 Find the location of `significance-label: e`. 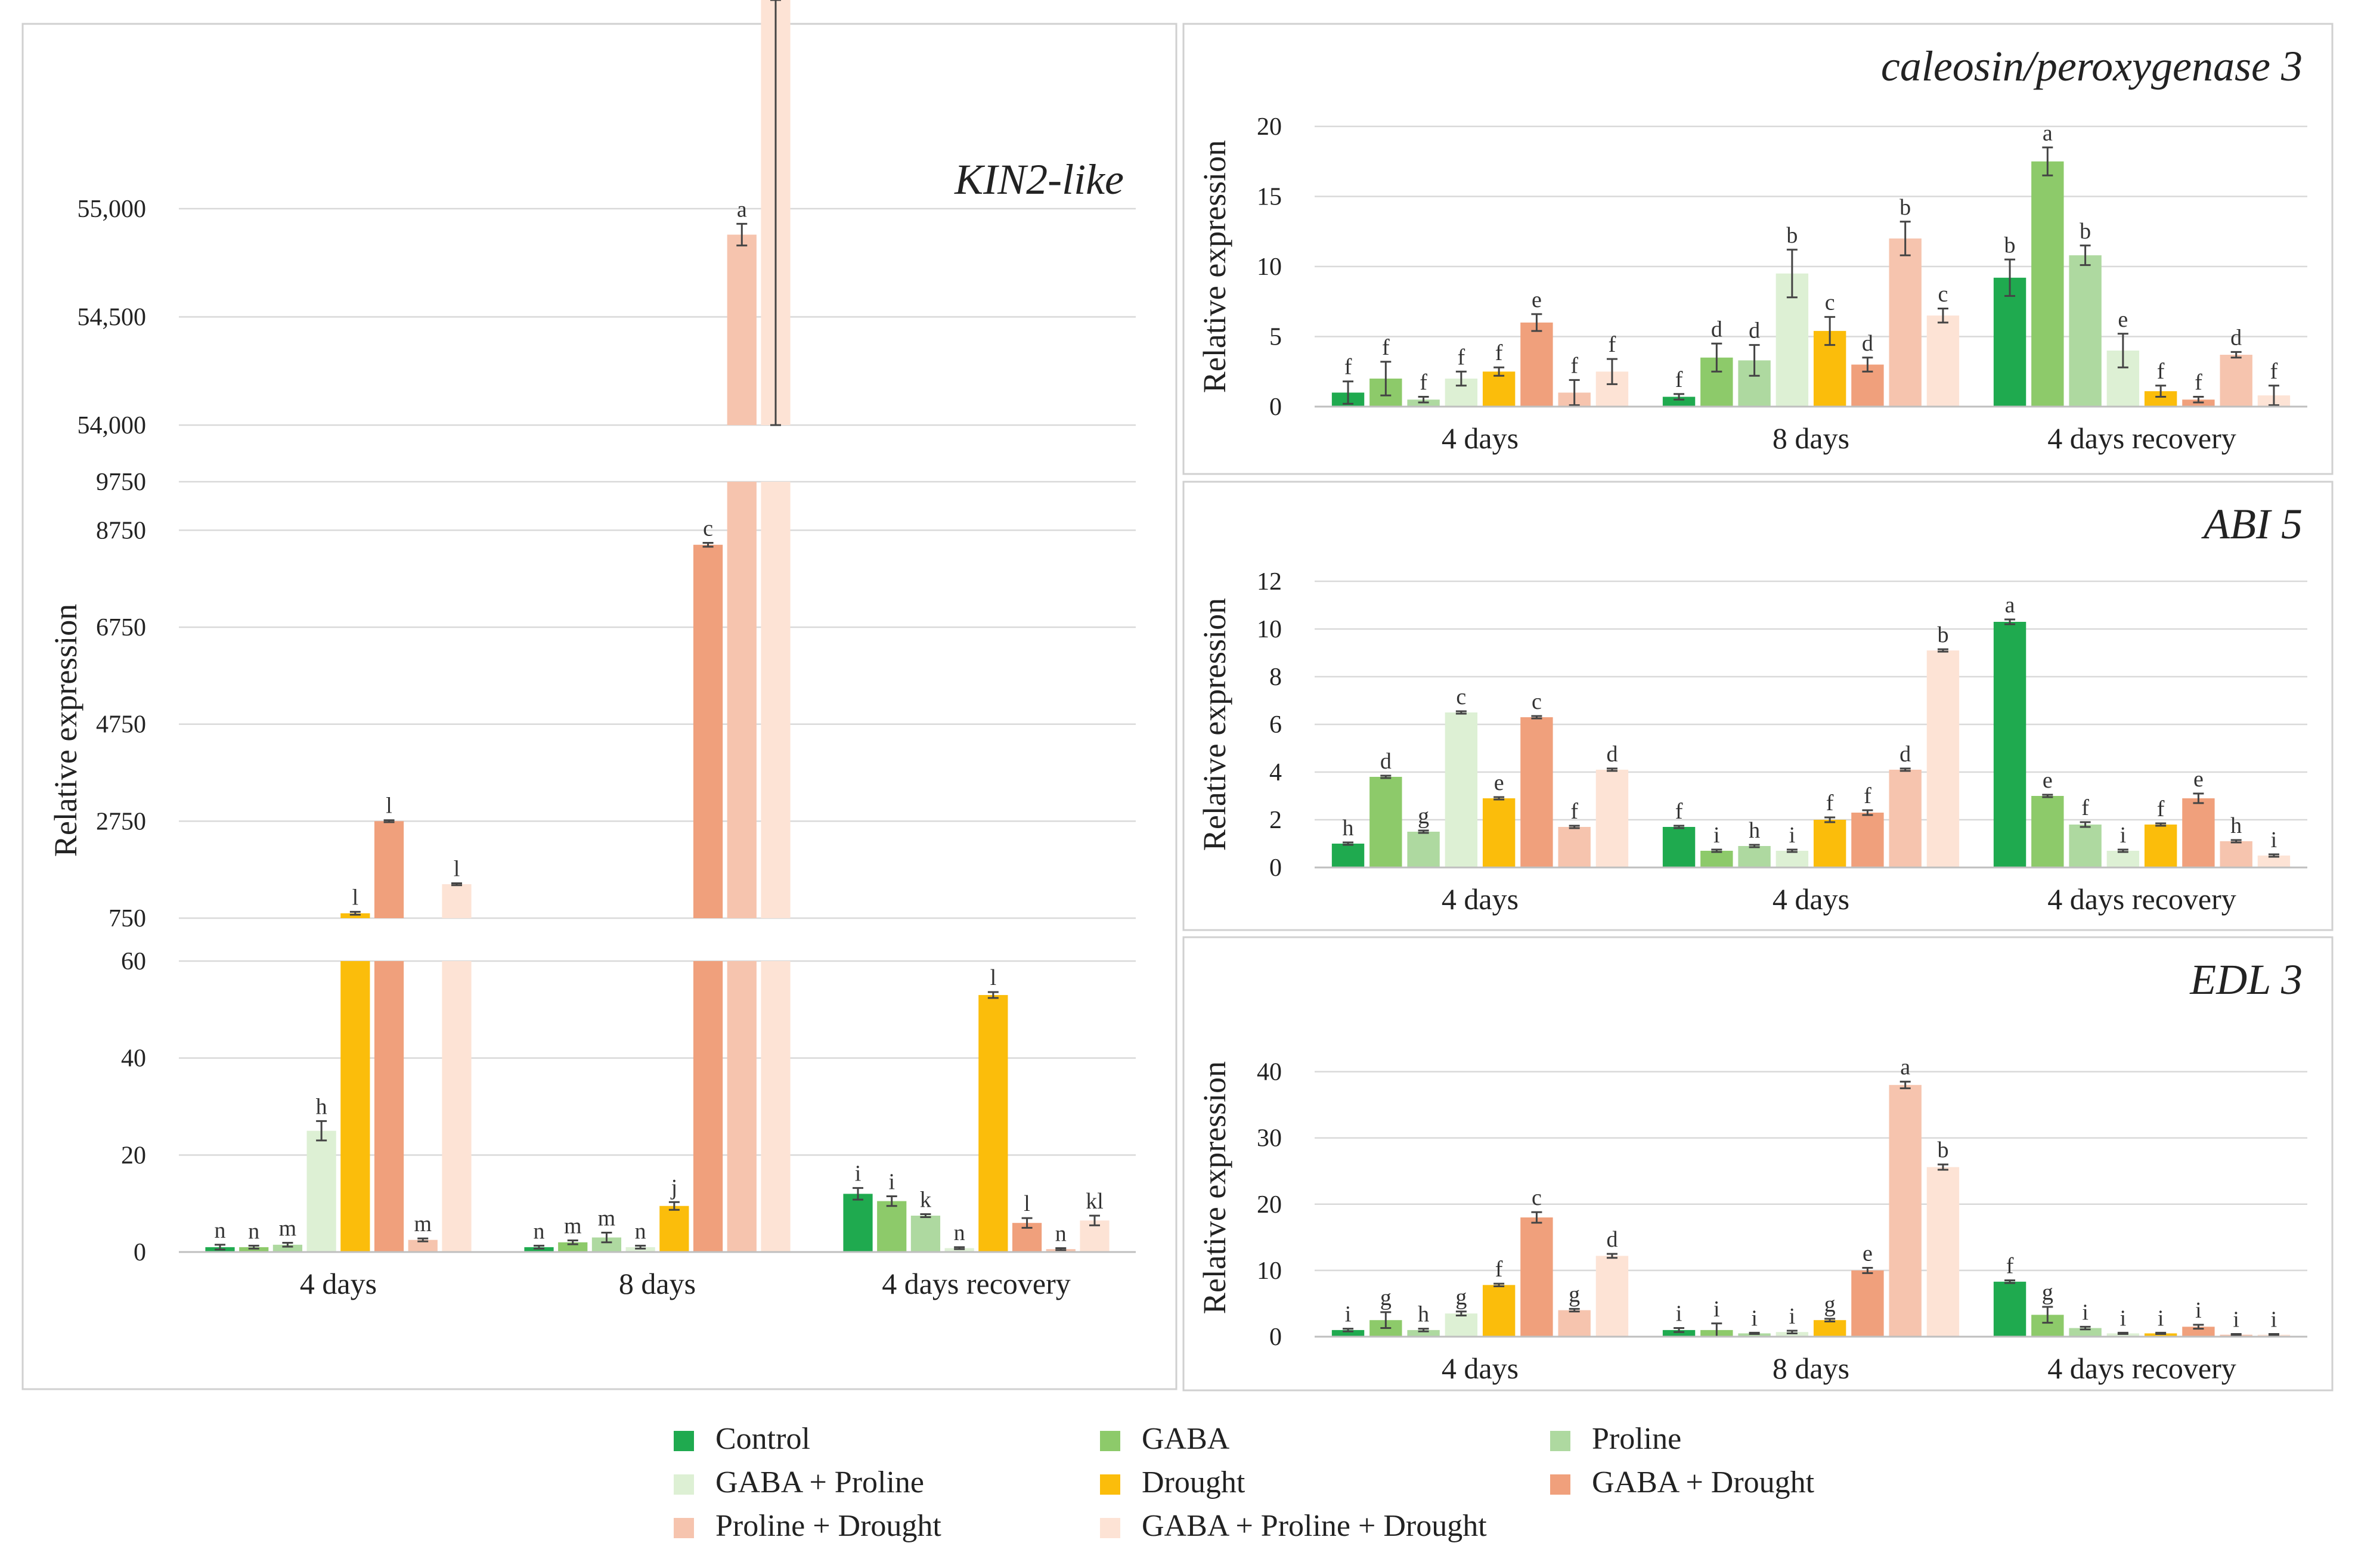

significance-label: e is located at coordinates (2048, 780).